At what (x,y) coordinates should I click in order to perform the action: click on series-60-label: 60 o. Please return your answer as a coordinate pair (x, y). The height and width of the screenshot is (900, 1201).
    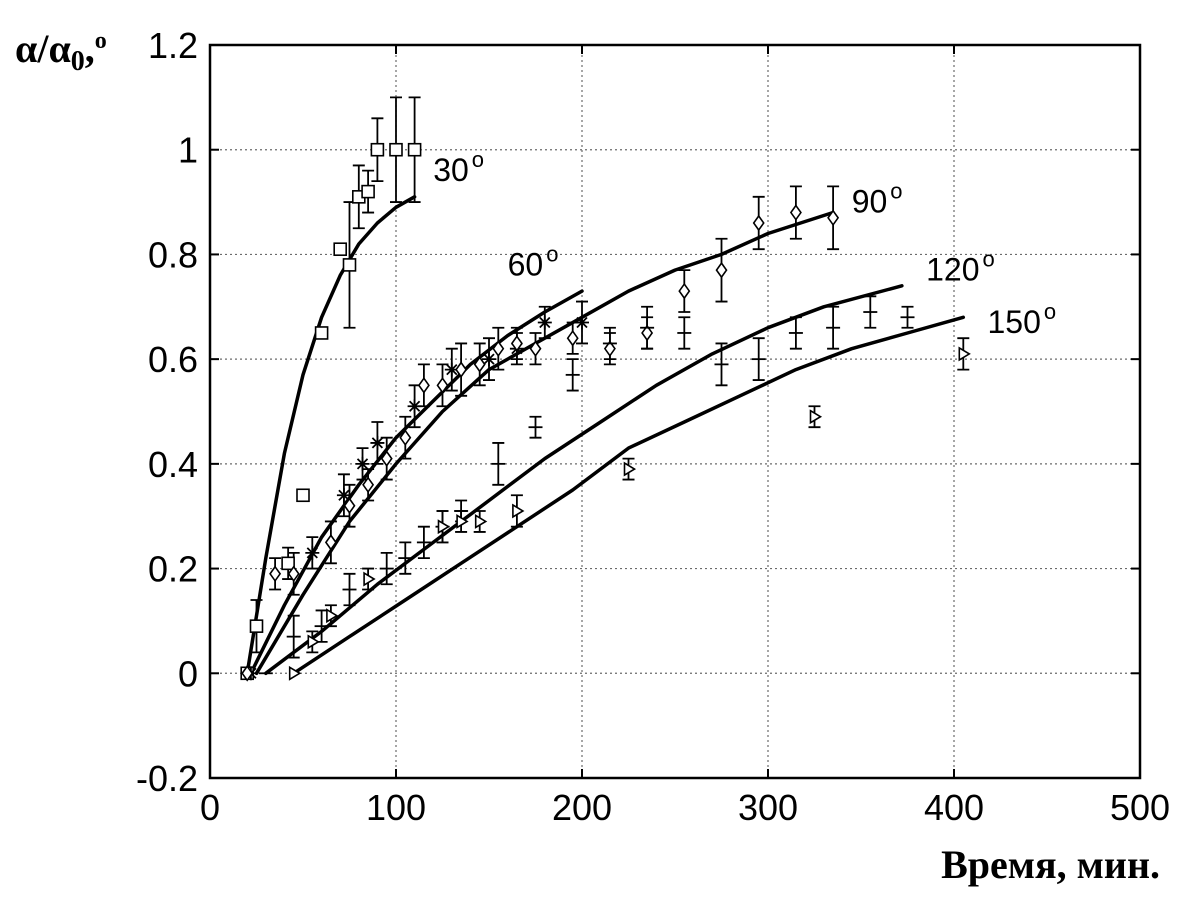
    Looking at the image, I should click on (533, 261).